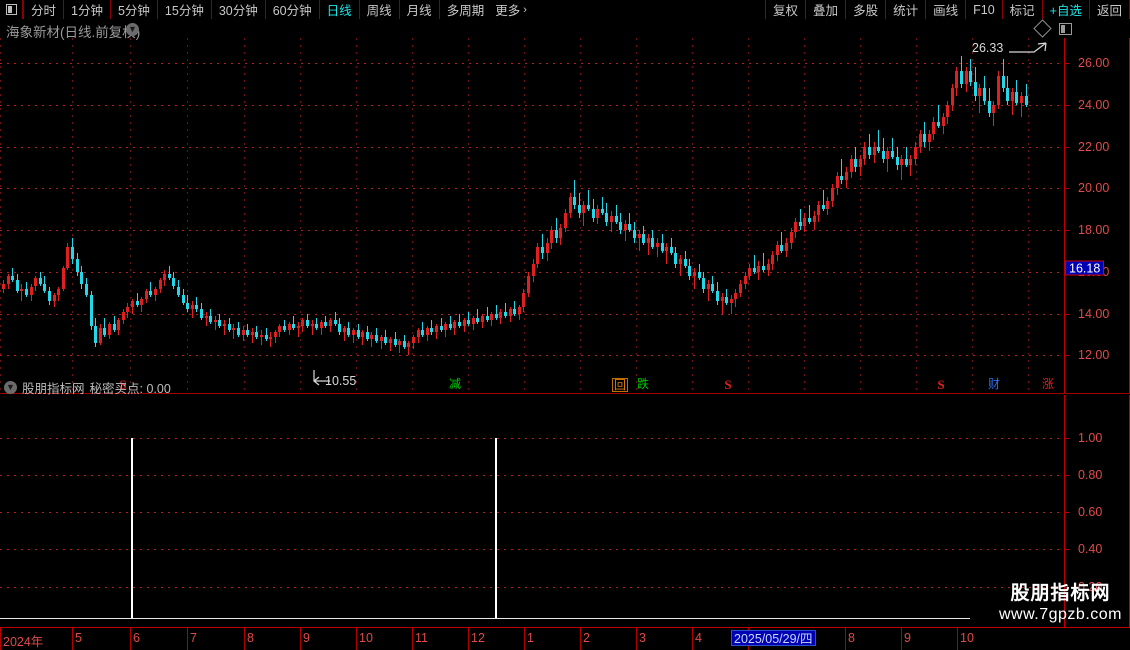  I want to click on indicator-baseline, so click(485, 618).